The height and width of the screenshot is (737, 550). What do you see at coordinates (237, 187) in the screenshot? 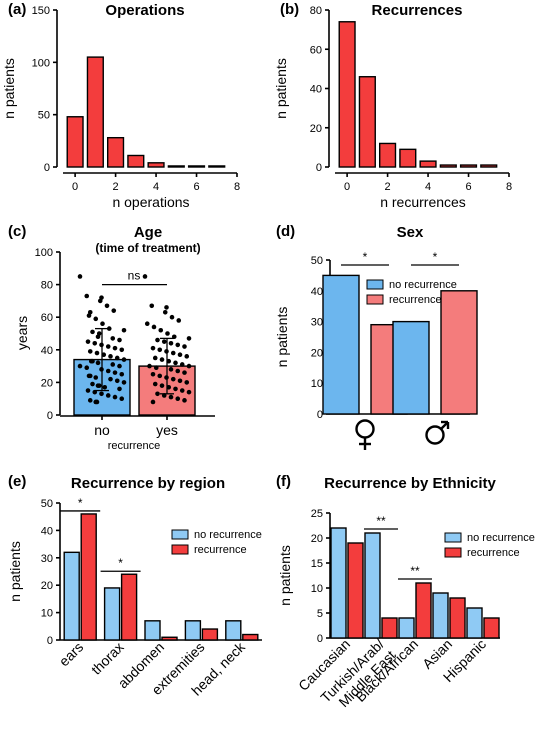
I see `x-tick-label: 8` at bounding box center [237, 187].